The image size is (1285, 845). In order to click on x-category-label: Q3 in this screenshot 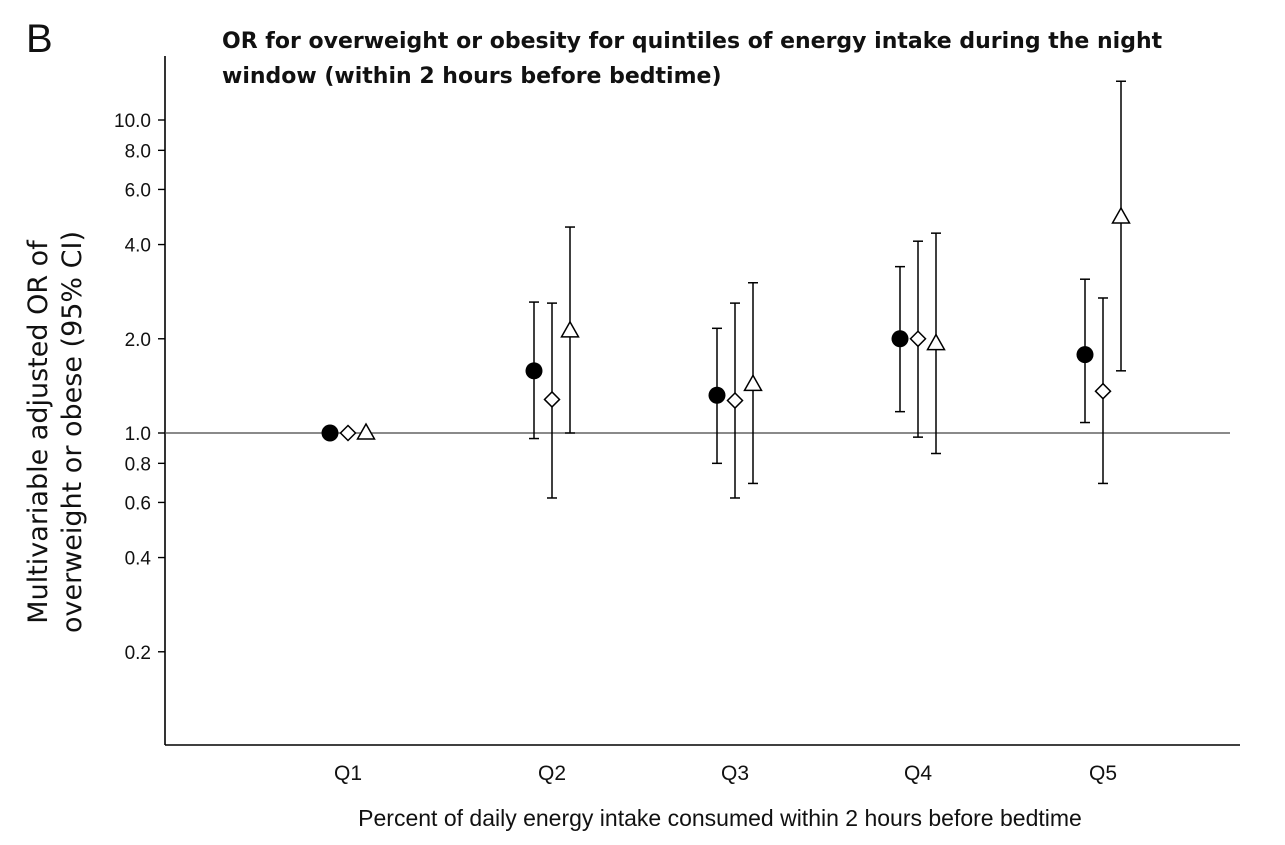, I will do `click(735, 773)`.